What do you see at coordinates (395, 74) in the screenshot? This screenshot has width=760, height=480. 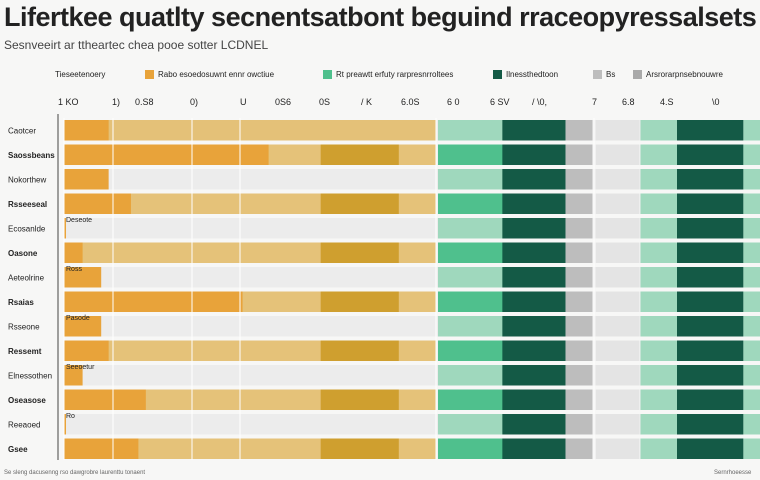 I see `legend-label: Rt preawtt erfuty rarpresnrroltees` at bounding box center [395, 74].